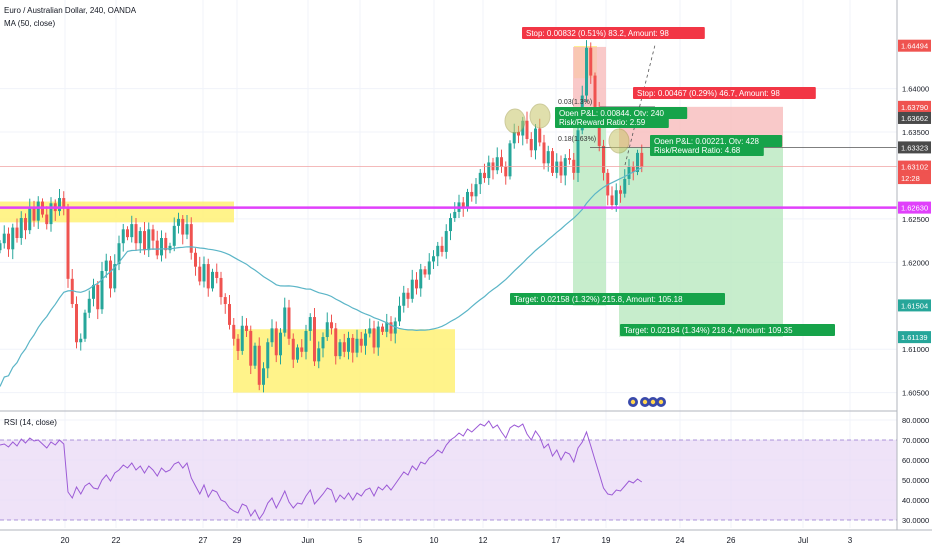 The width and height of the screenshot is (932, 555). Describe the element at coordinates (914, 147) in the screenshot. I see `price-tag-3: 1.63323` at that location.